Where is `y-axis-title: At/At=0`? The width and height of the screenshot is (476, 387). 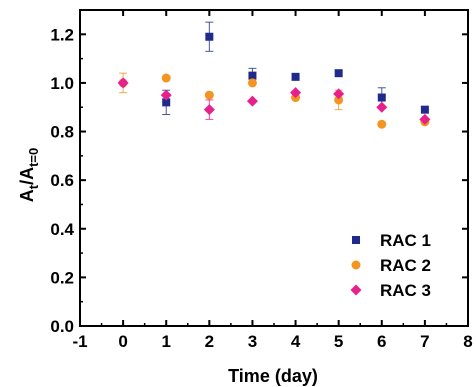
y-axis-title: At/At=0 is located at coordinates (29, 175).